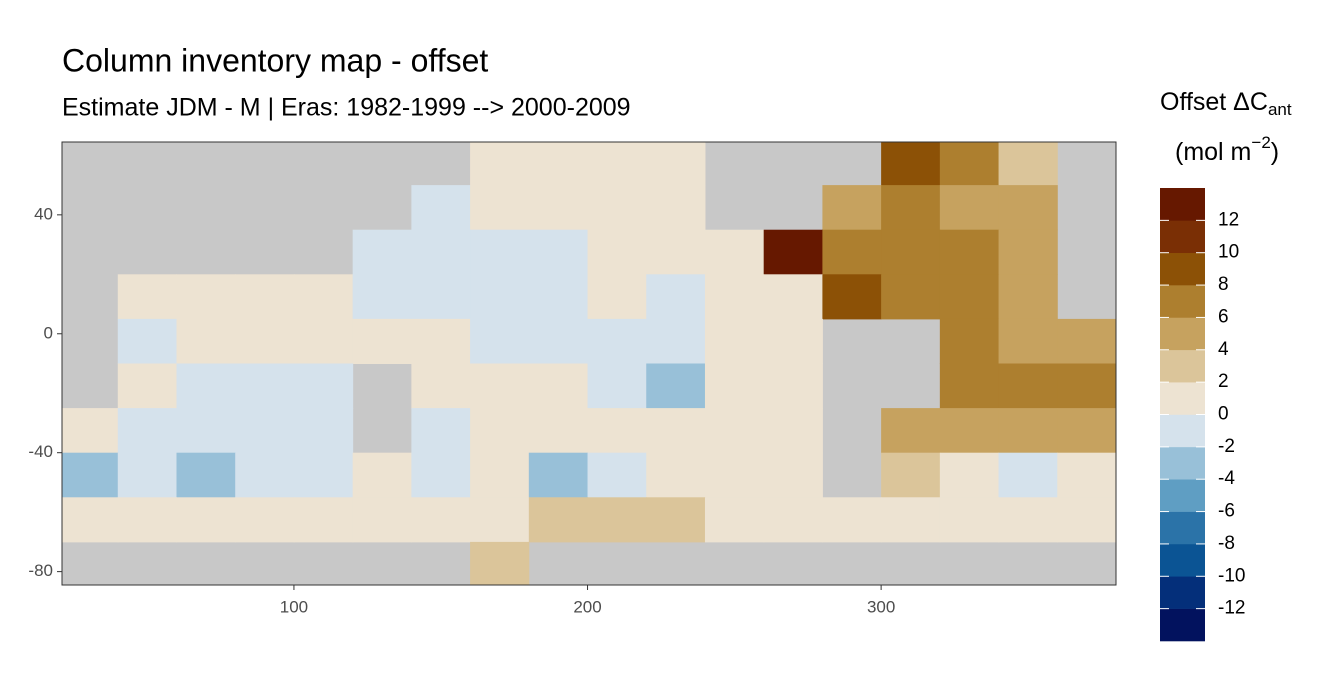 The height and width of the screenshot is (677, 1344). What do you see at coordinates (43, 213) in the screenshot?
I see `y-tick-label: 40` at bounding box center [43, 213].